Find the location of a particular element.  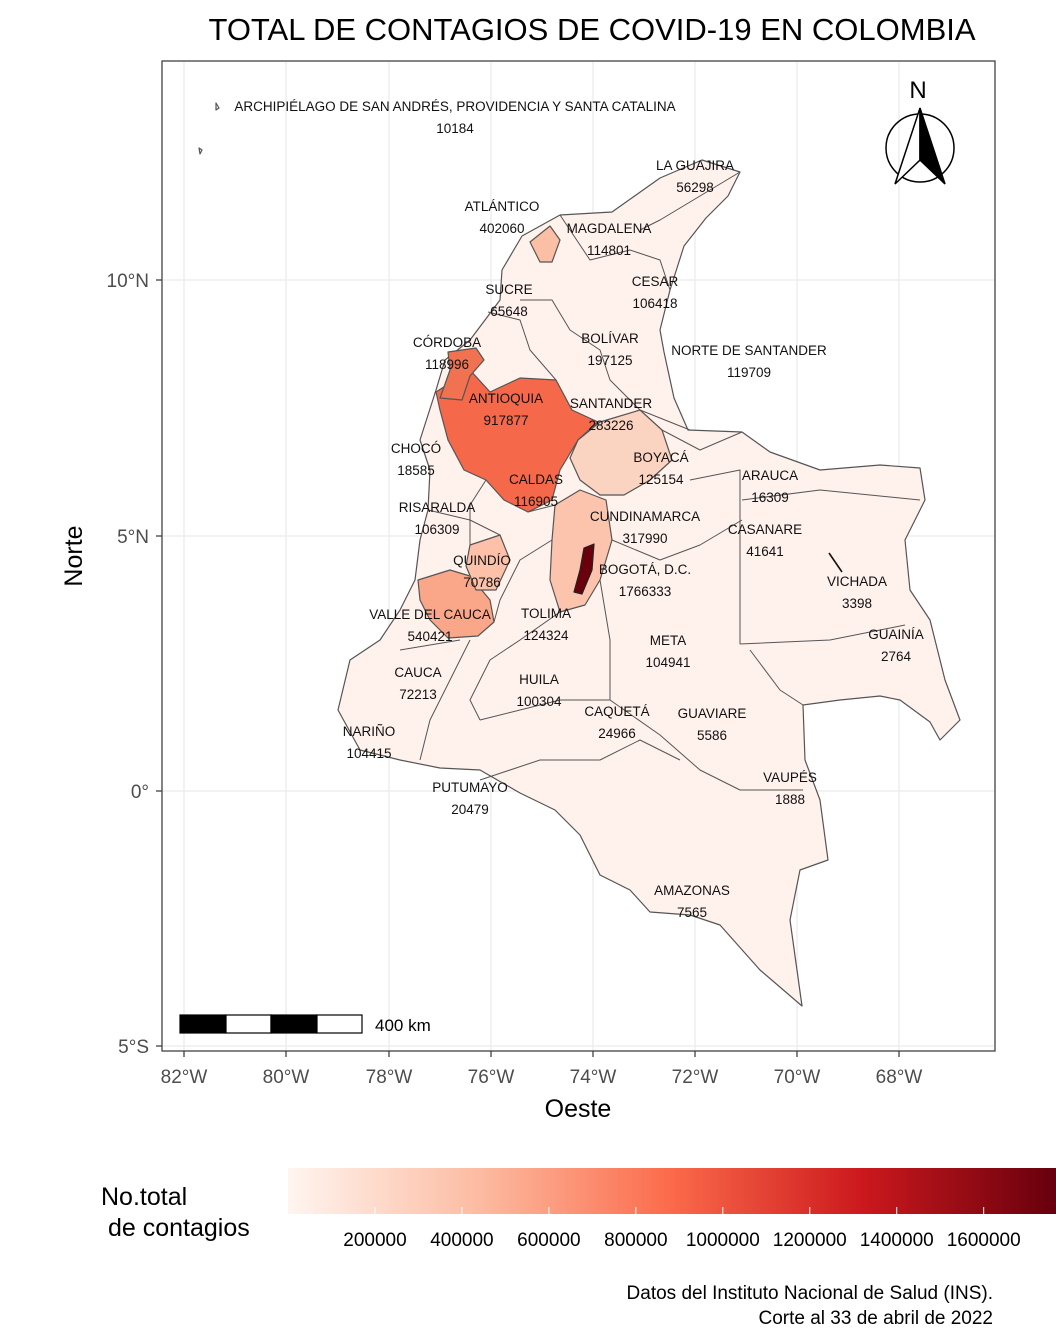

dept-name-label: CHOCÓ is located at coordinates (416, 448).